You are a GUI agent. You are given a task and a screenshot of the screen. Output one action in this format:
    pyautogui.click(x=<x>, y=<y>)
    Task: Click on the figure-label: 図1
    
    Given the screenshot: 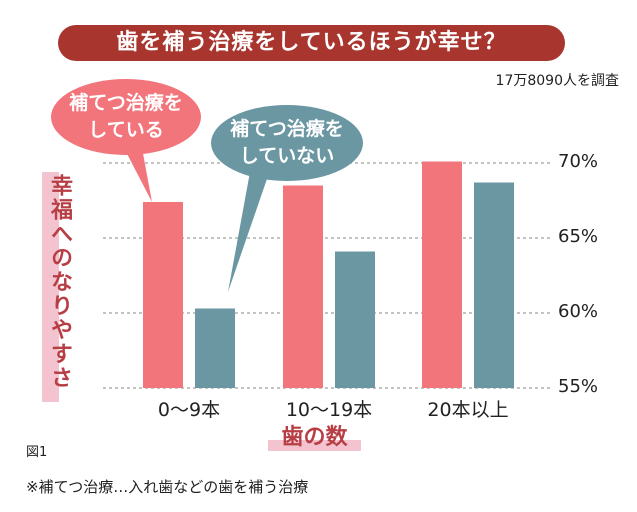 What is the action you would take?
    pyautogui.click(x=37, y=452)
    